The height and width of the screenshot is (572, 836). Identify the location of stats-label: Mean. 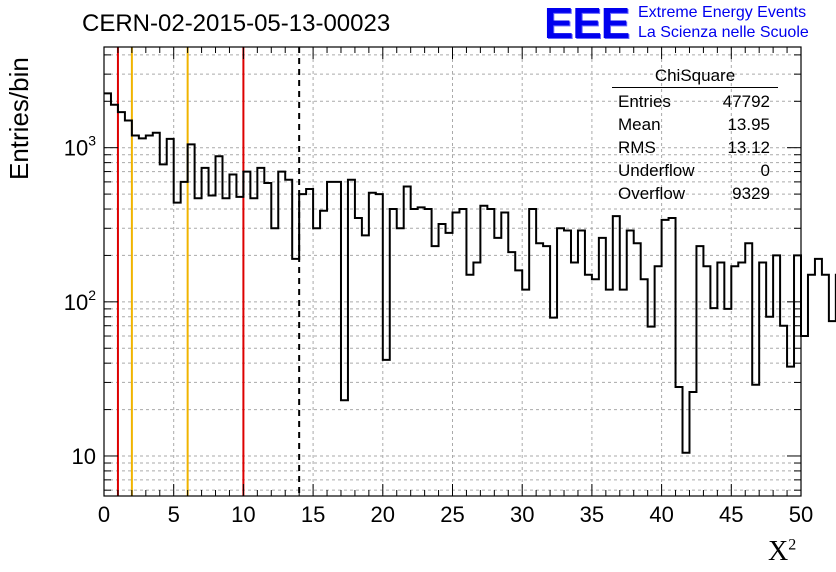
(639, 124).